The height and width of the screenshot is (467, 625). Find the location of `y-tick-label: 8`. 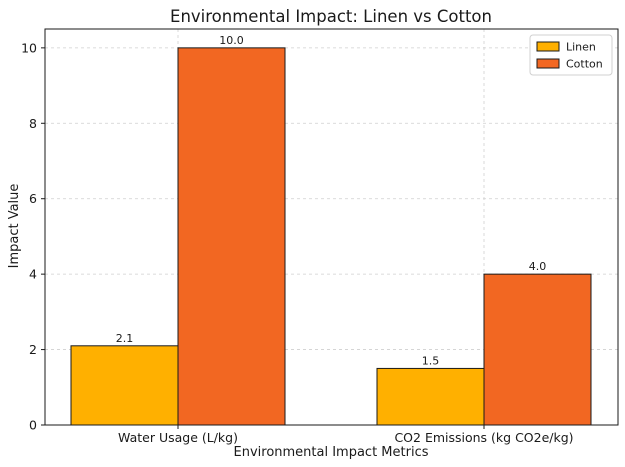

y-tick-label: 8 is located at coordinates (33, 123).